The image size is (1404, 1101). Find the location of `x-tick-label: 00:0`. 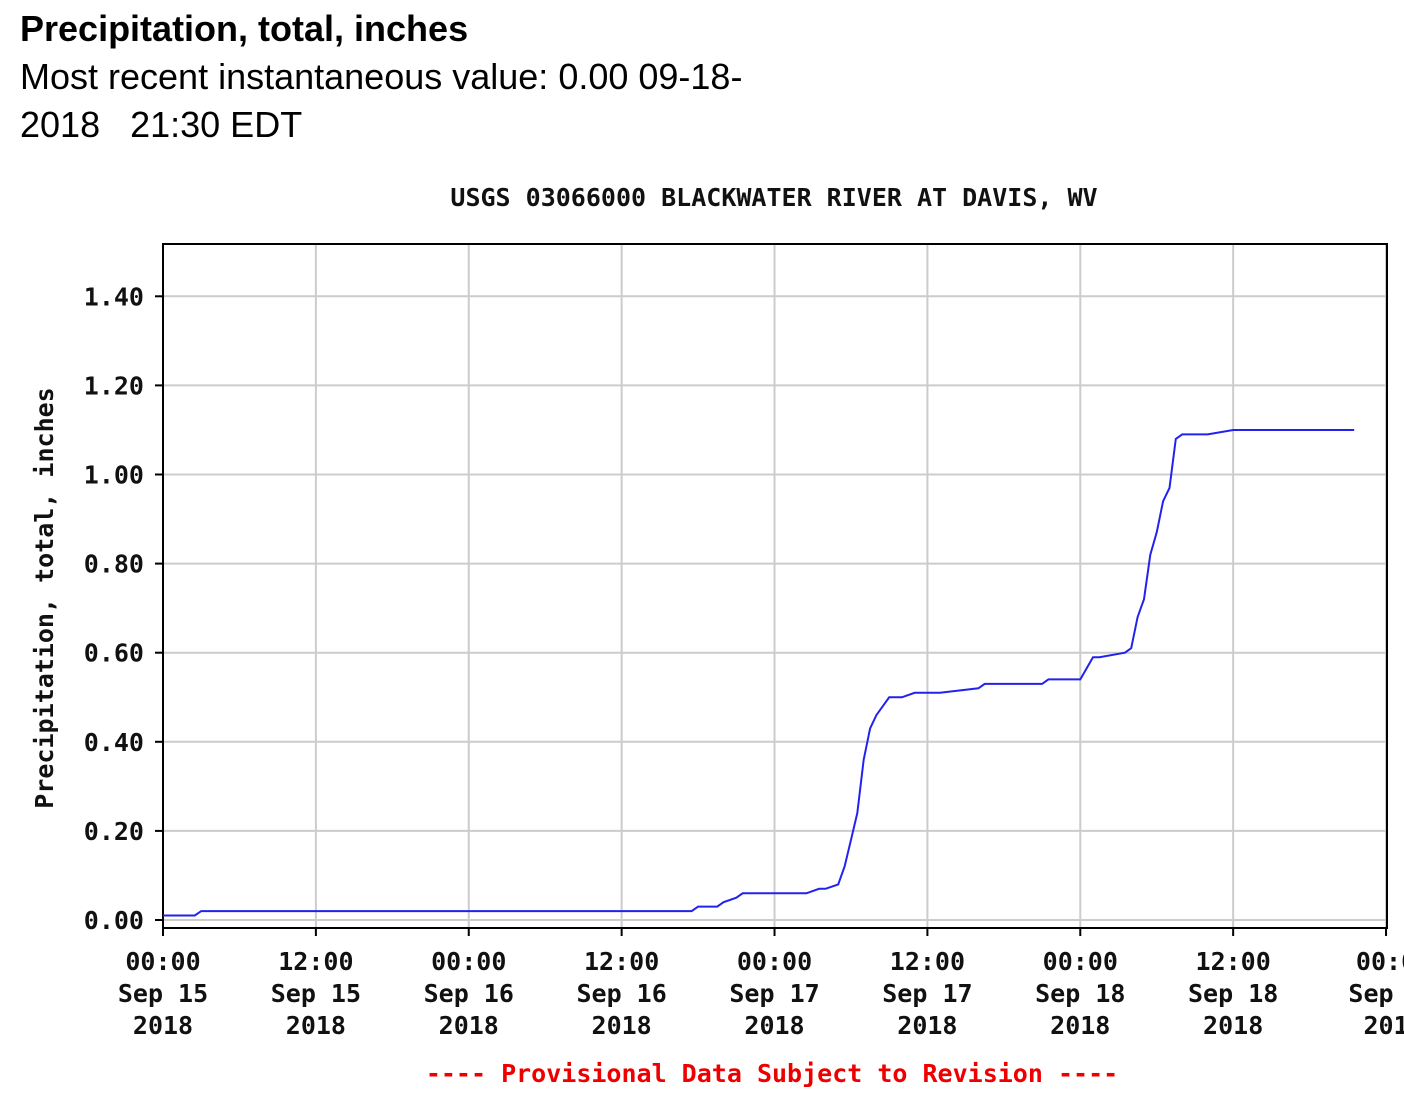

x-tick-label: 00:0 is located at coordinates (1380, 961).